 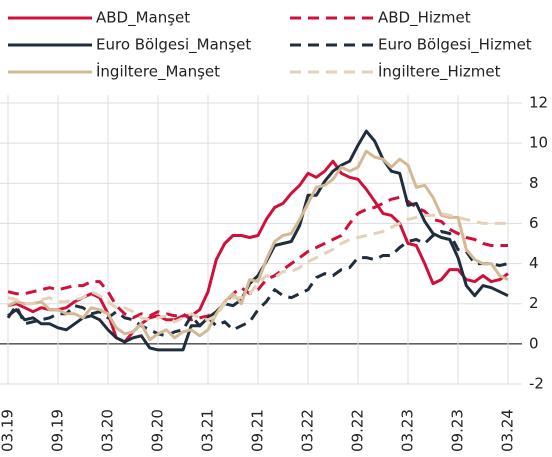 I want to click on y-tick-label: -2, so click(x=536, y=384).